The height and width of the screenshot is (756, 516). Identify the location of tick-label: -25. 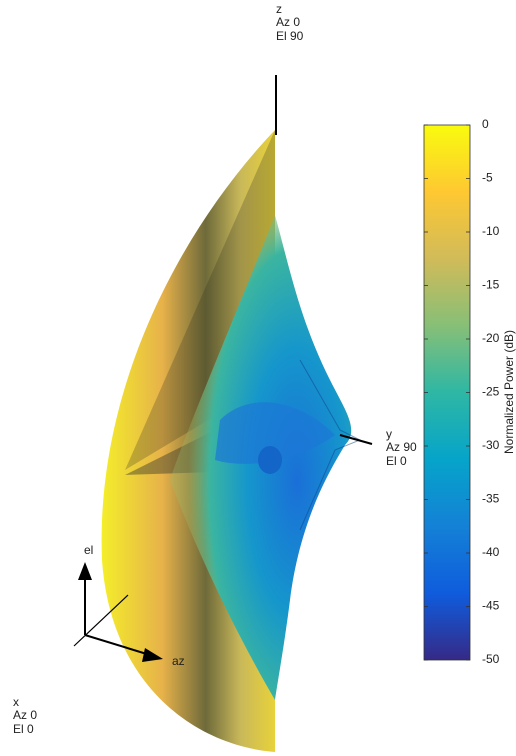
(491, 392).